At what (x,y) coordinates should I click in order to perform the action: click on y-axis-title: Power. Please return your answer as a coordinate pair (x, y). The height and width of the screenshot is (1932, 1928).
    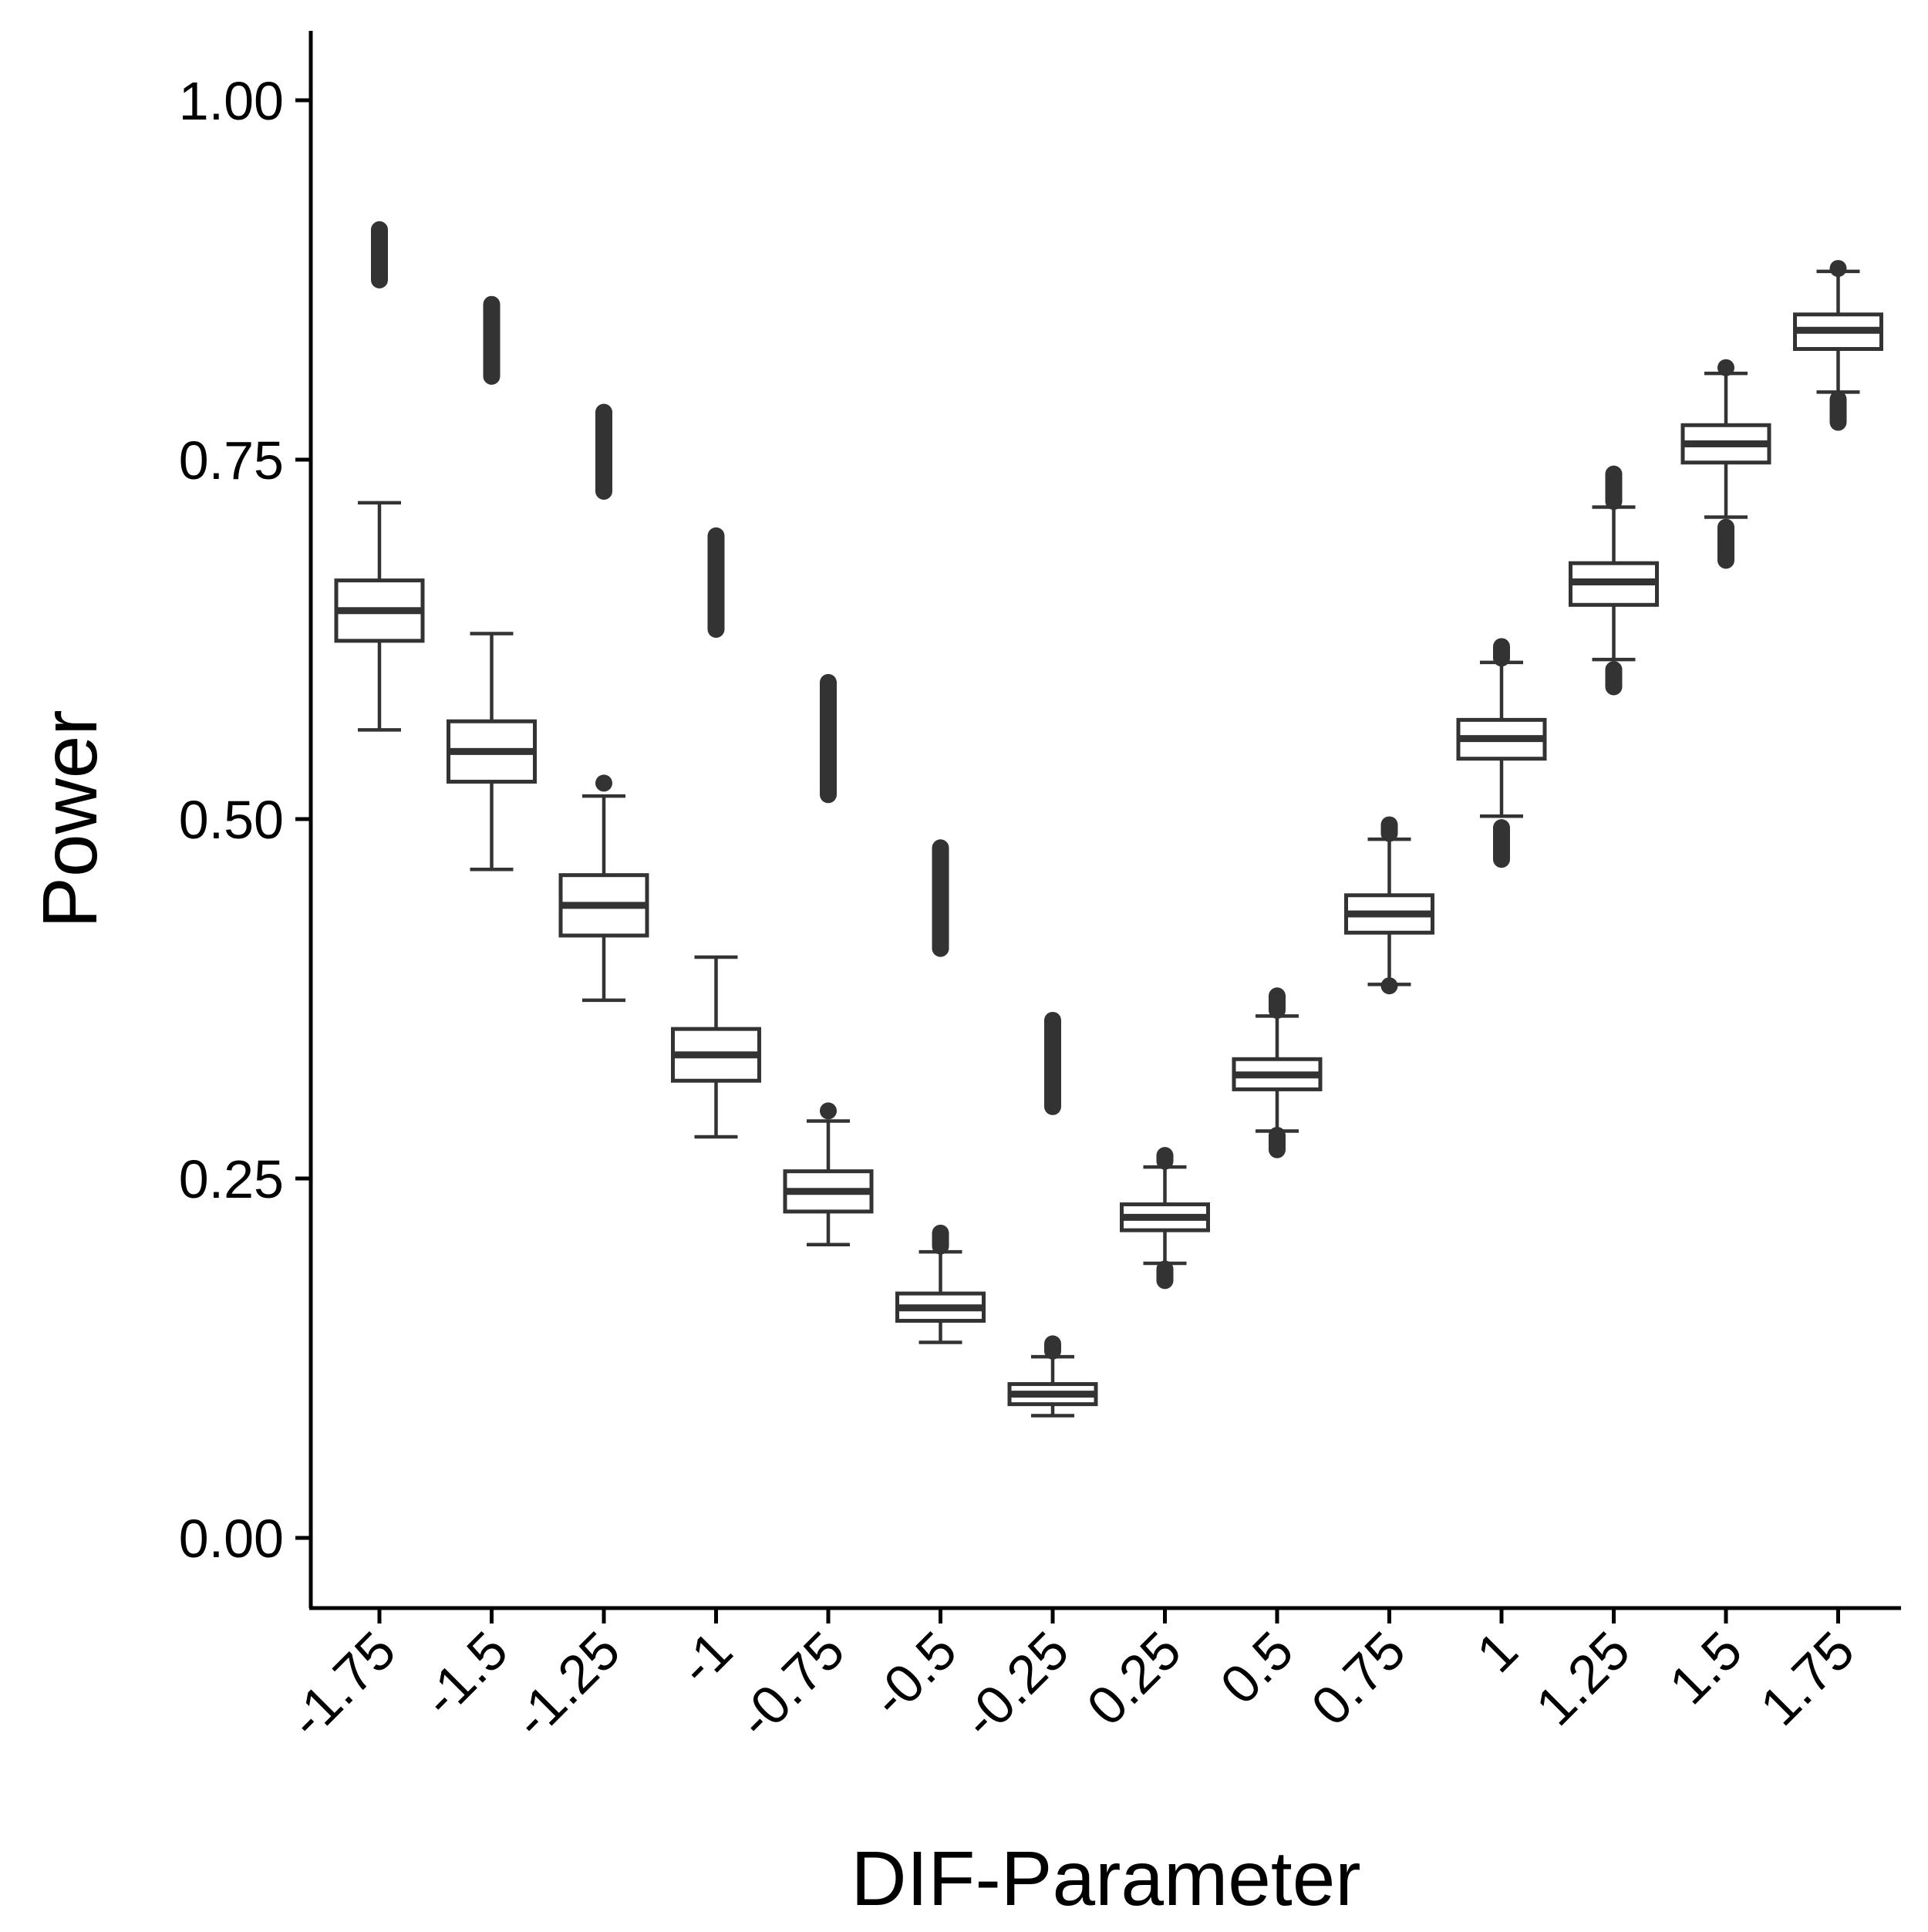
    Looking at the image, I should click on (70, 819).